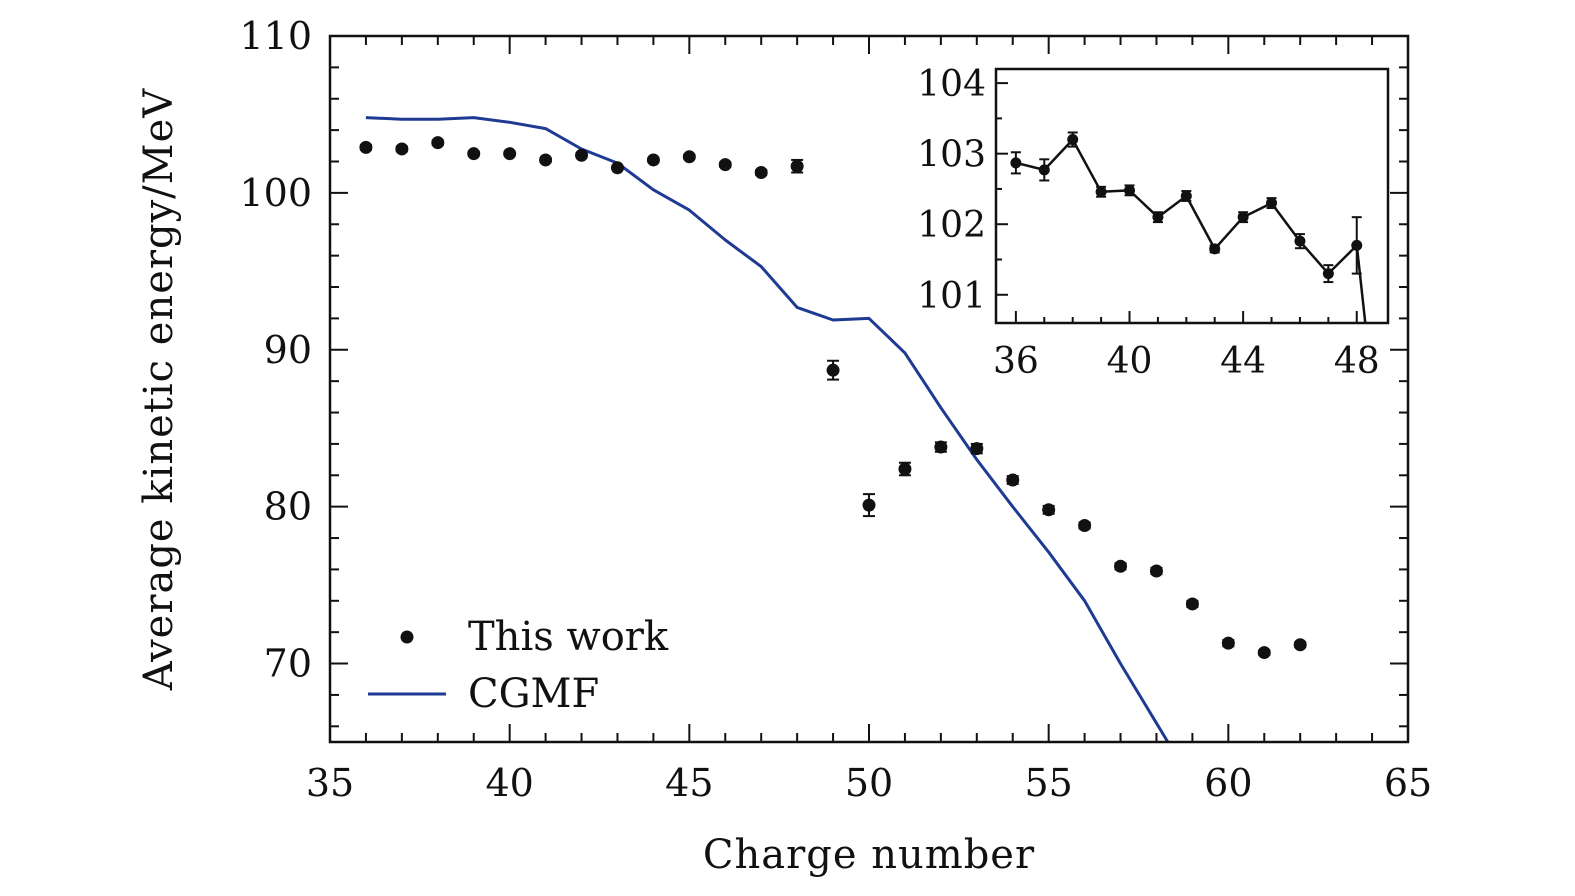 This screenshot has width=1575, height=896. What do you see at coordinates (407, 637) in the screenshot?
I see `legend-marker-this-work` at bounding box center [407, 637].